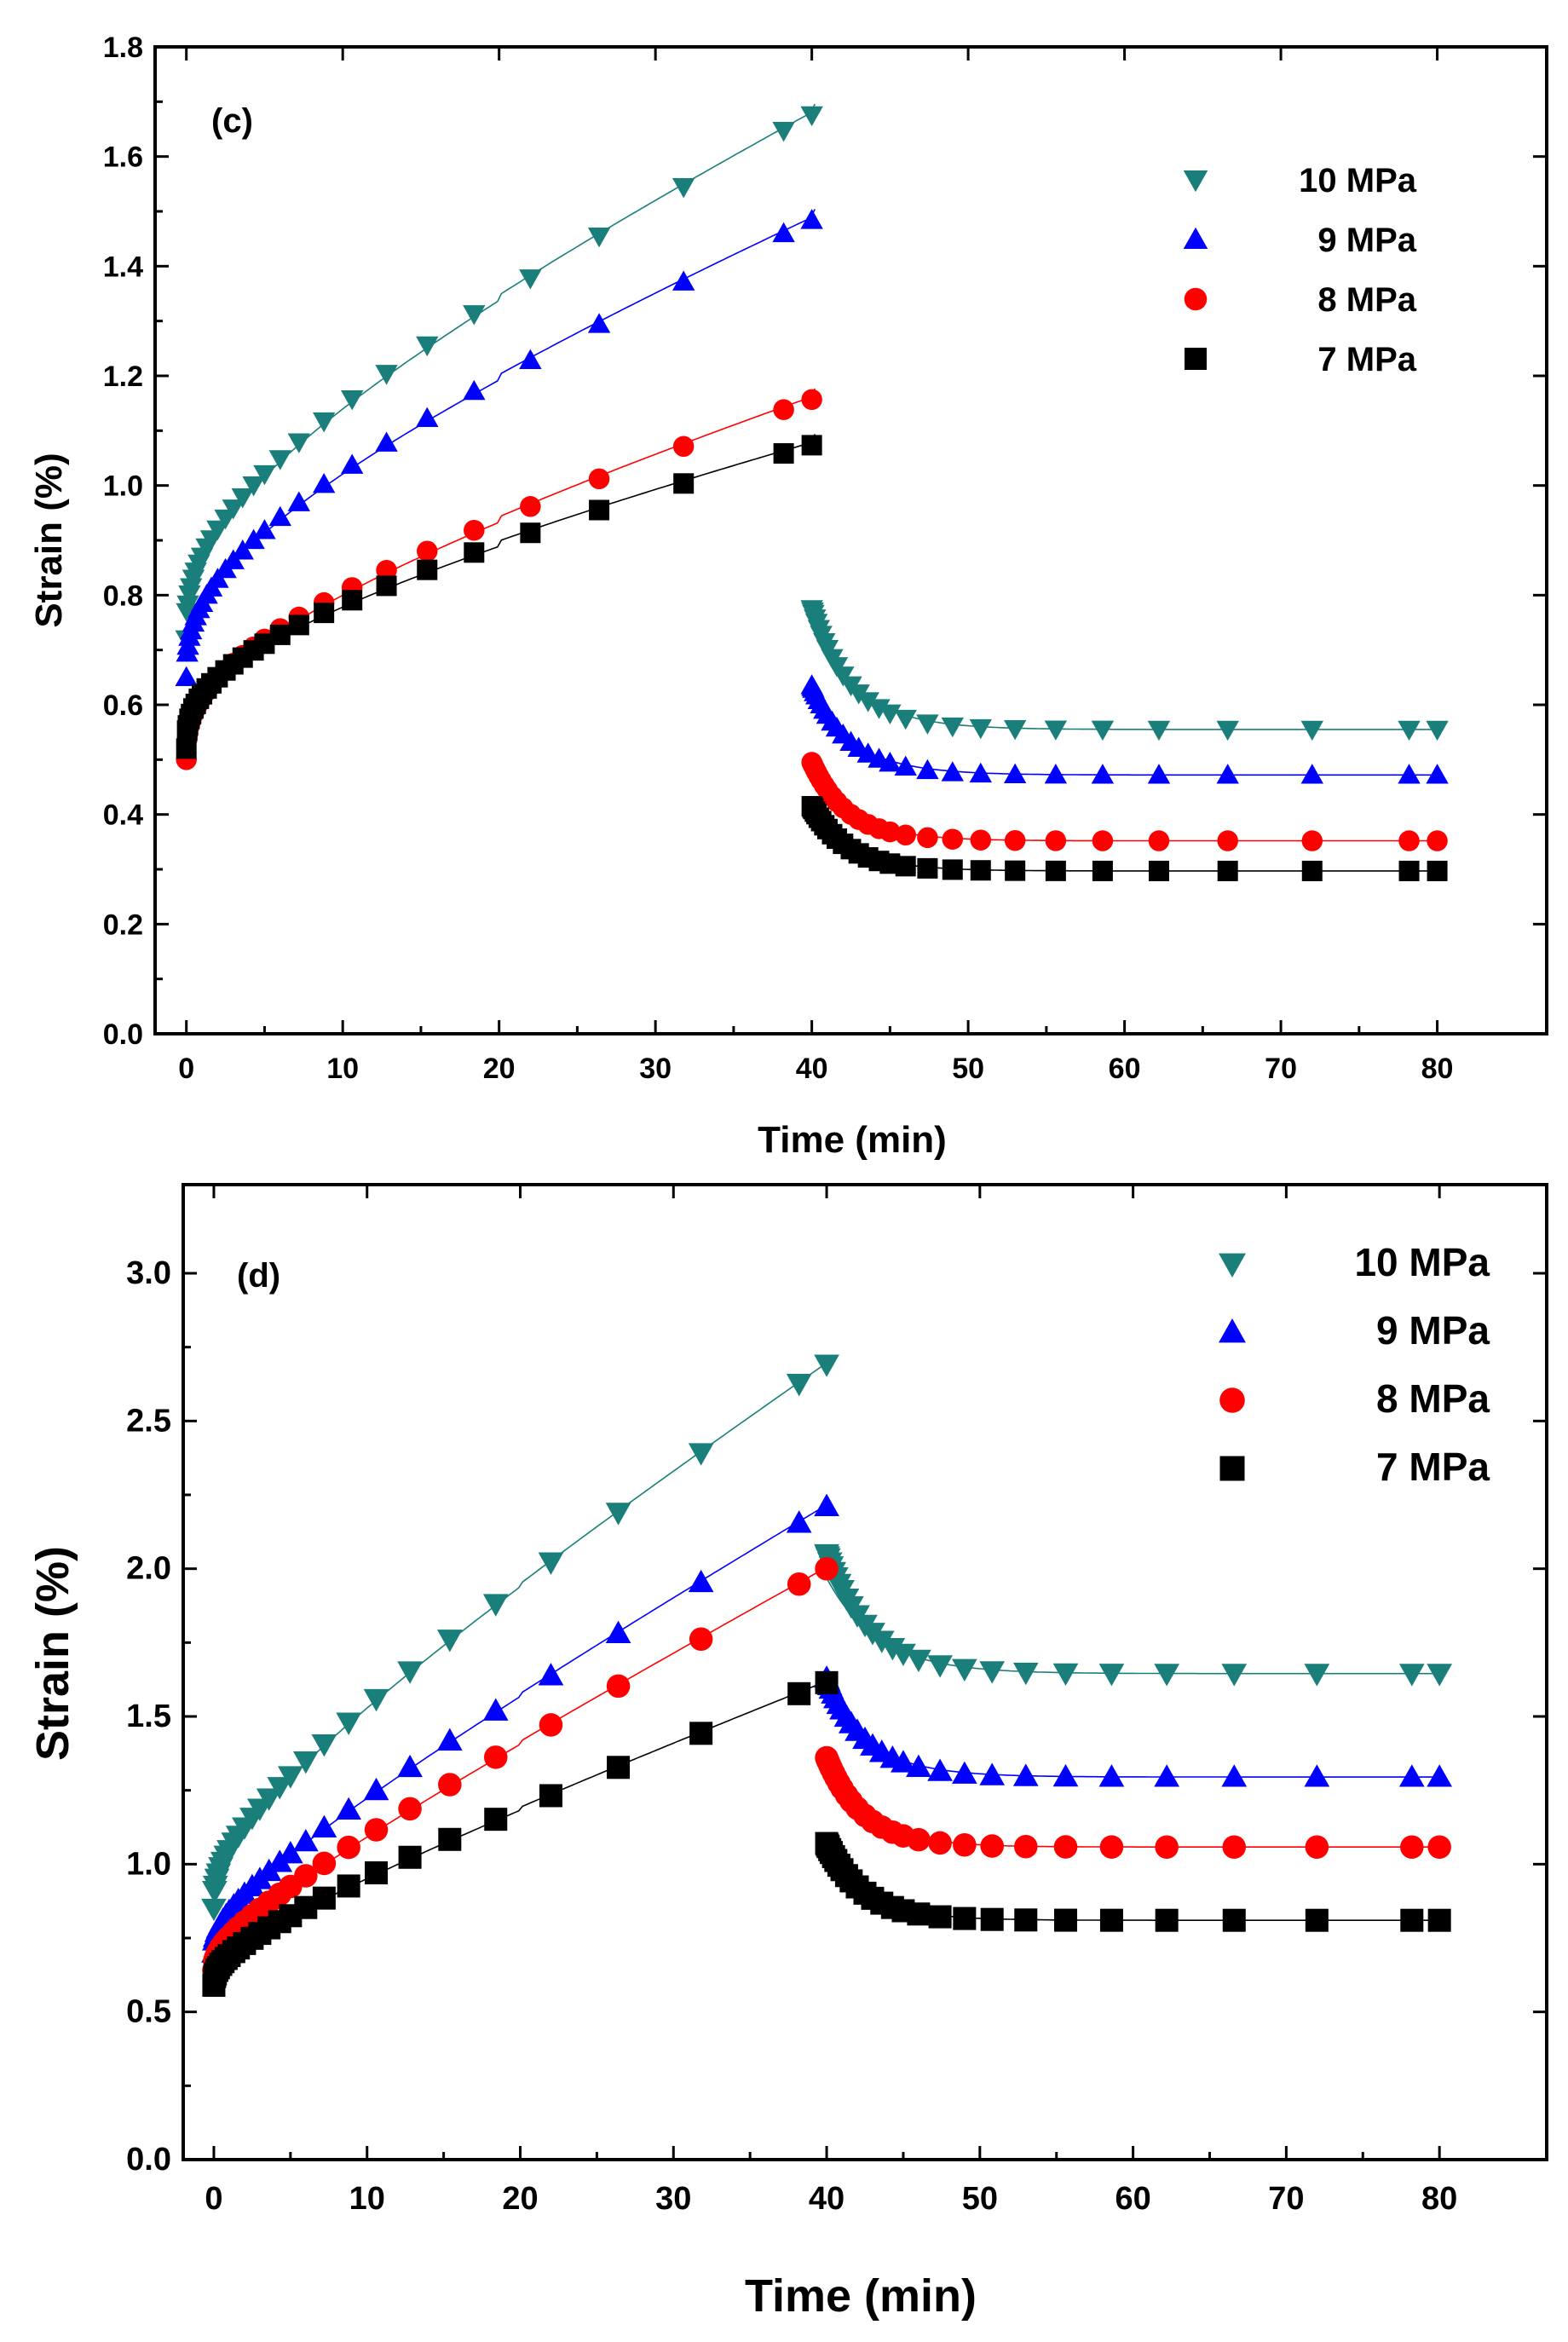  What do you see at coordinates (123, 925) in the screenshot?
I see `y-tick-label: 0.2` at bounding box center [123, 925].